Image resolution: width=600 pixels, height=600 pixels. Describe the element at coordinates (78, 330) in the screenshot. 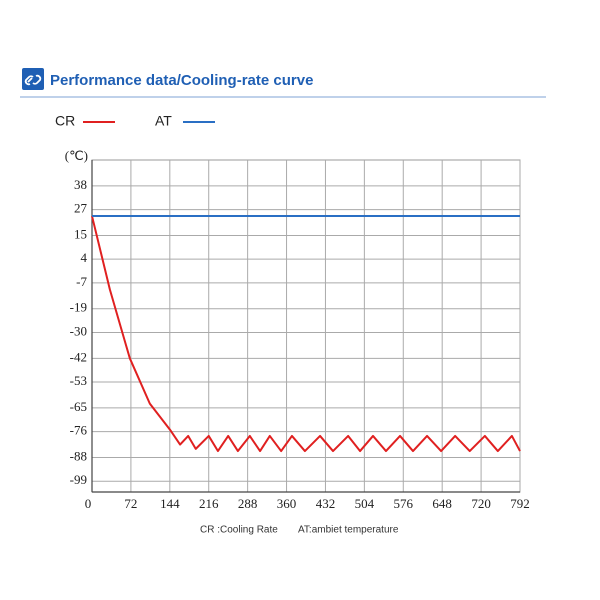

I see `y-tick-label: -30` at that location.